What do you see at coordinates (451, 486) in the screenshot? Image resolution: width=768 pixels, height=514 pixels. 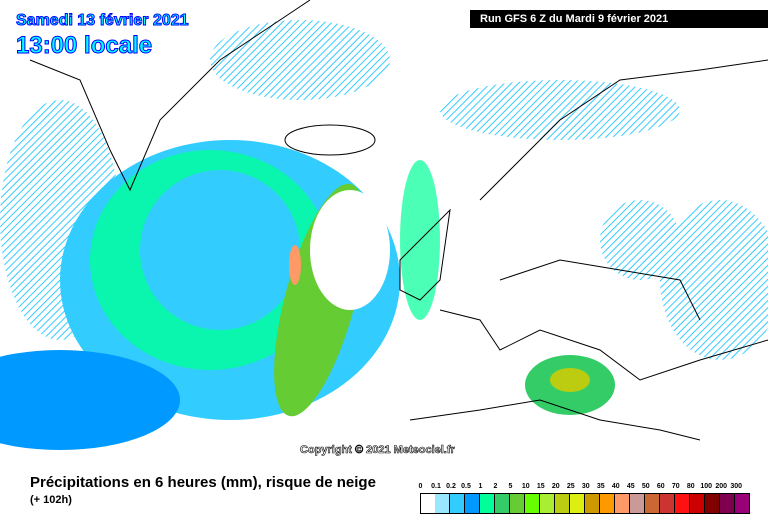 I see `legend-label: 0.2` at bounding box center [451, 486].